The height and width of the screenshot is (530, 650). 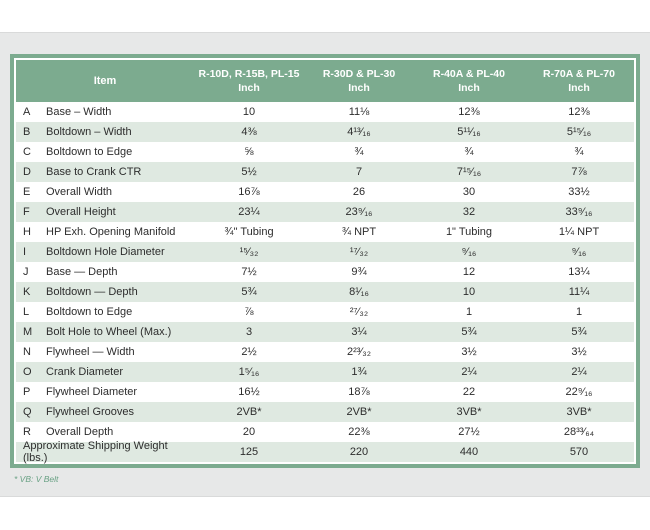 I want to click on row-value: 13¼, so click(x=579, y=272).